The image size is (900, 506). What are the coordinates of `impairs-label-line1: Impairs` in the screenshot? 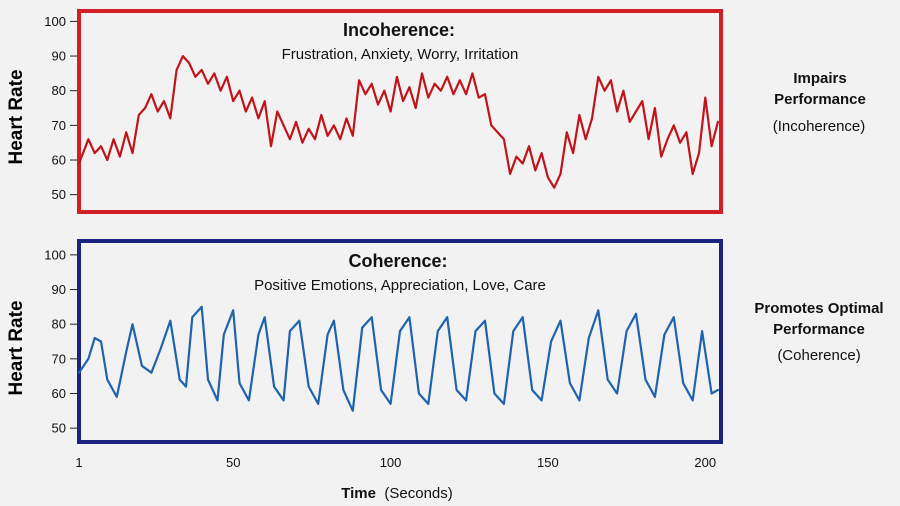 It's located at (819, 78).